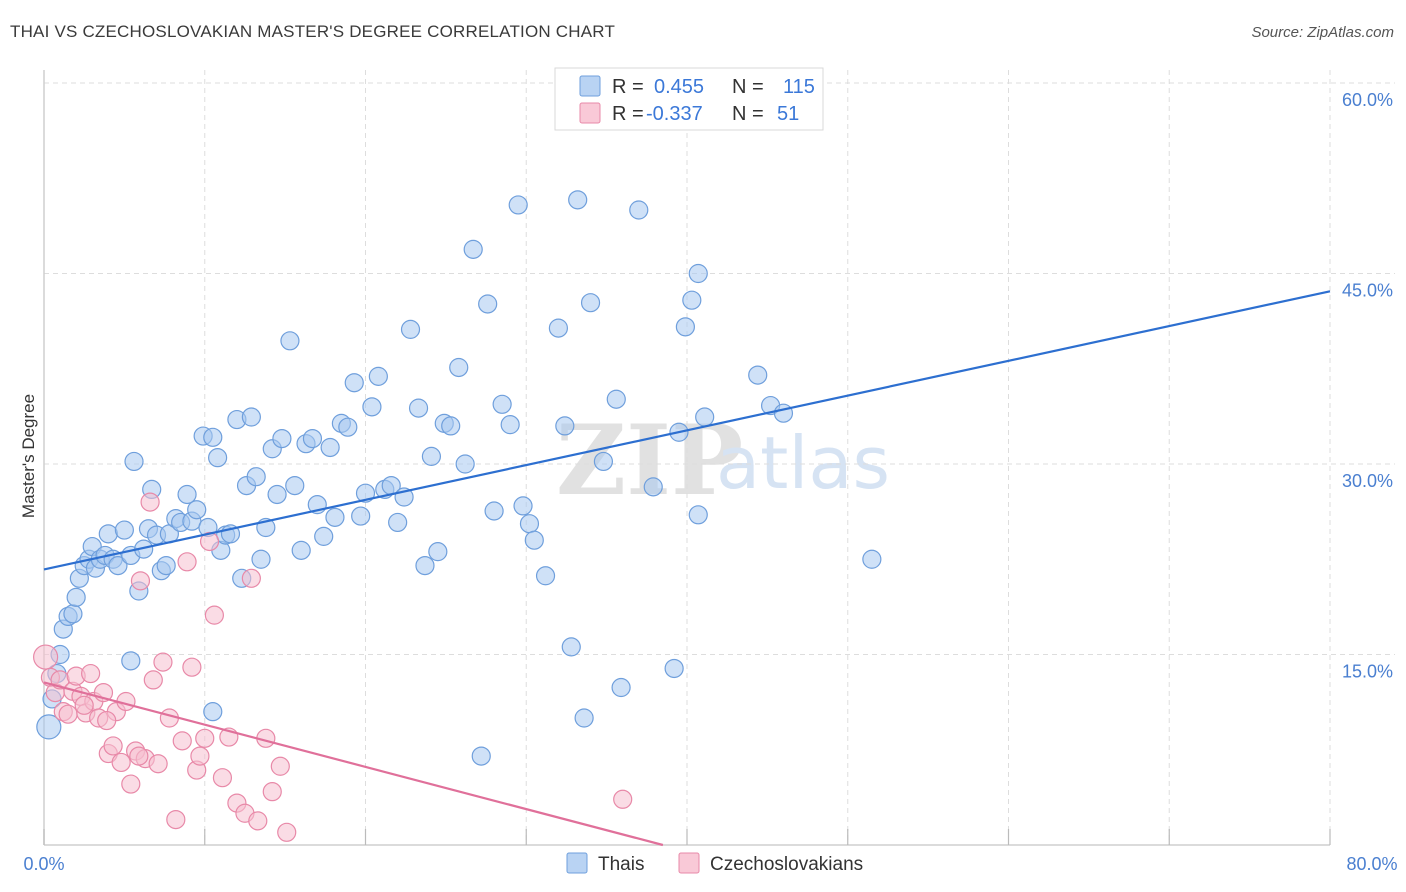 The width and height of the screenshot is (1406, 892). I want to click on legend-swatch-czechoslovakians, so click(590, 113).